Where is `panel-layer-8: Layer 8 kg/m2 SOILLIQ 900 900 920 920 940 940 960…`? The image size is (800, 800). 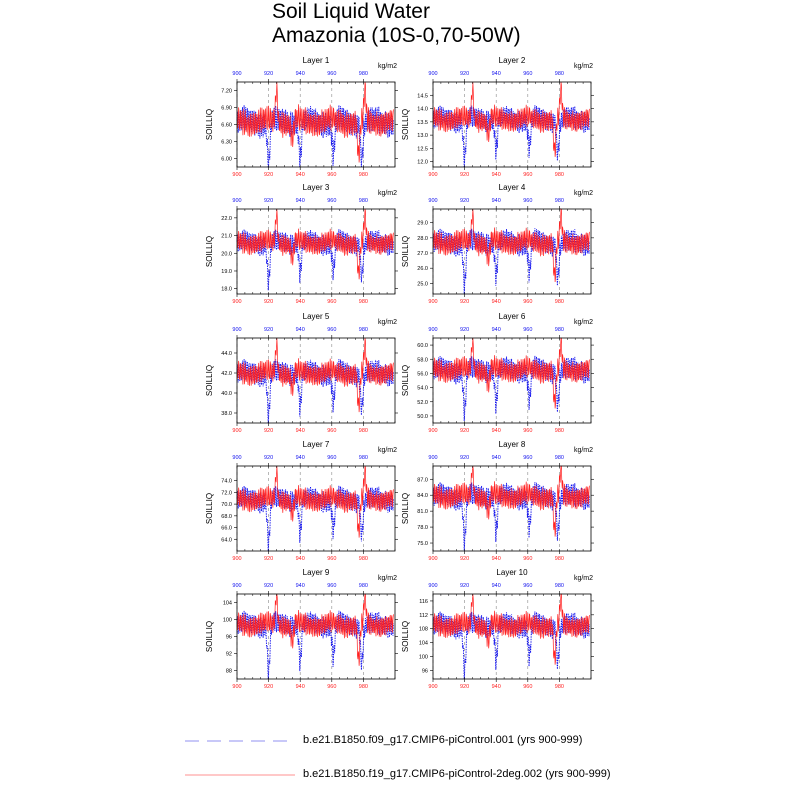 panel-layer-8: Layer 8 kg/m2 SOILLIQ 900 900 920 920 940 940 960… is located at coordinates (497, 501).